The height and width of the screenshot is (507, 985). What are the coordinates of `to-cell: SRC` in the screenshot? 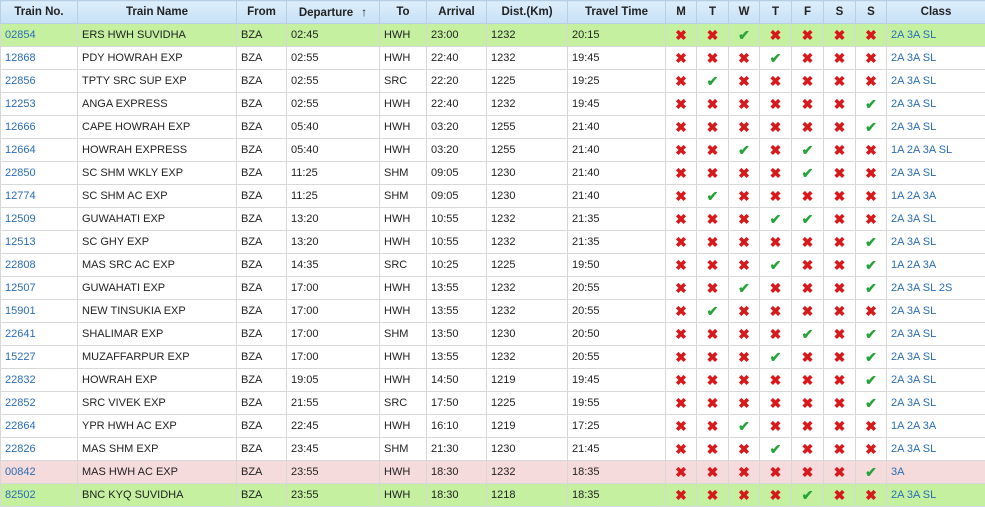 It's located at (403, 403).